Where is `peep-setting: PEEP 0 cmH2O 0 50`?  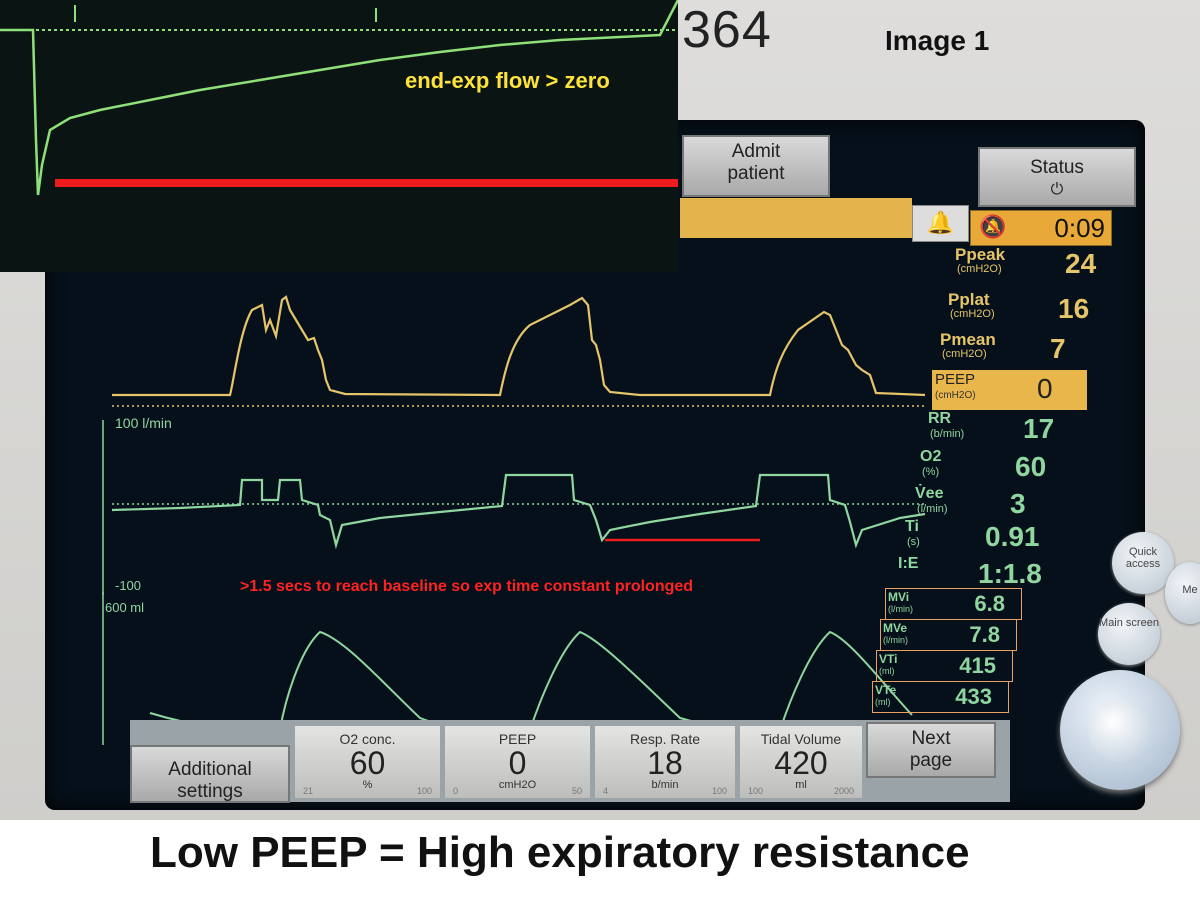
peep-setting: PEEP 0 cmH2O 0 50 is located at coordinates (517, 762).